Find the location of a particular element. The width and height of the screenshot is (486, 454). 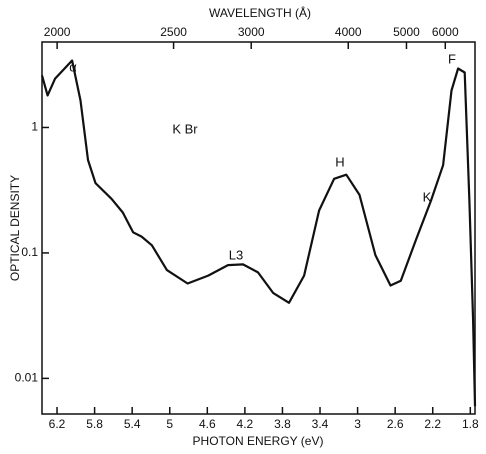

annotation: K Br is located at coordinates (185, 128).